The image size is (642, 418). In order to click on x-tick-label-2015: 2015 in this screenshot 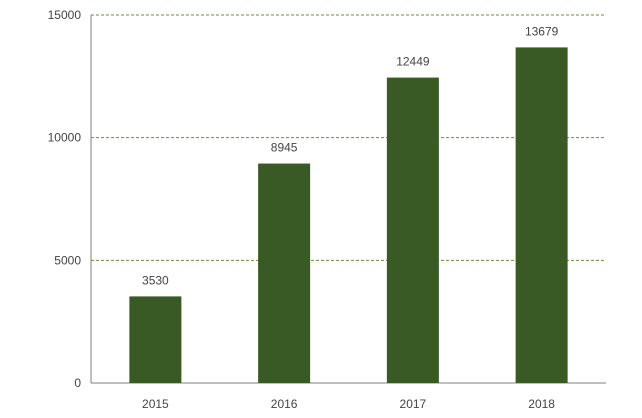, I will do `click(155, 404)`.